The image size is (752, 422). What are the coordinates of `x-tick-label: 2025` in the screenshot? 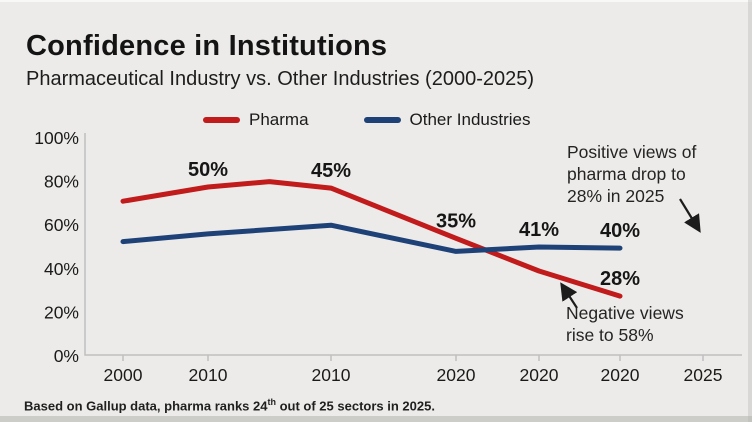 It's located at (703, 375).